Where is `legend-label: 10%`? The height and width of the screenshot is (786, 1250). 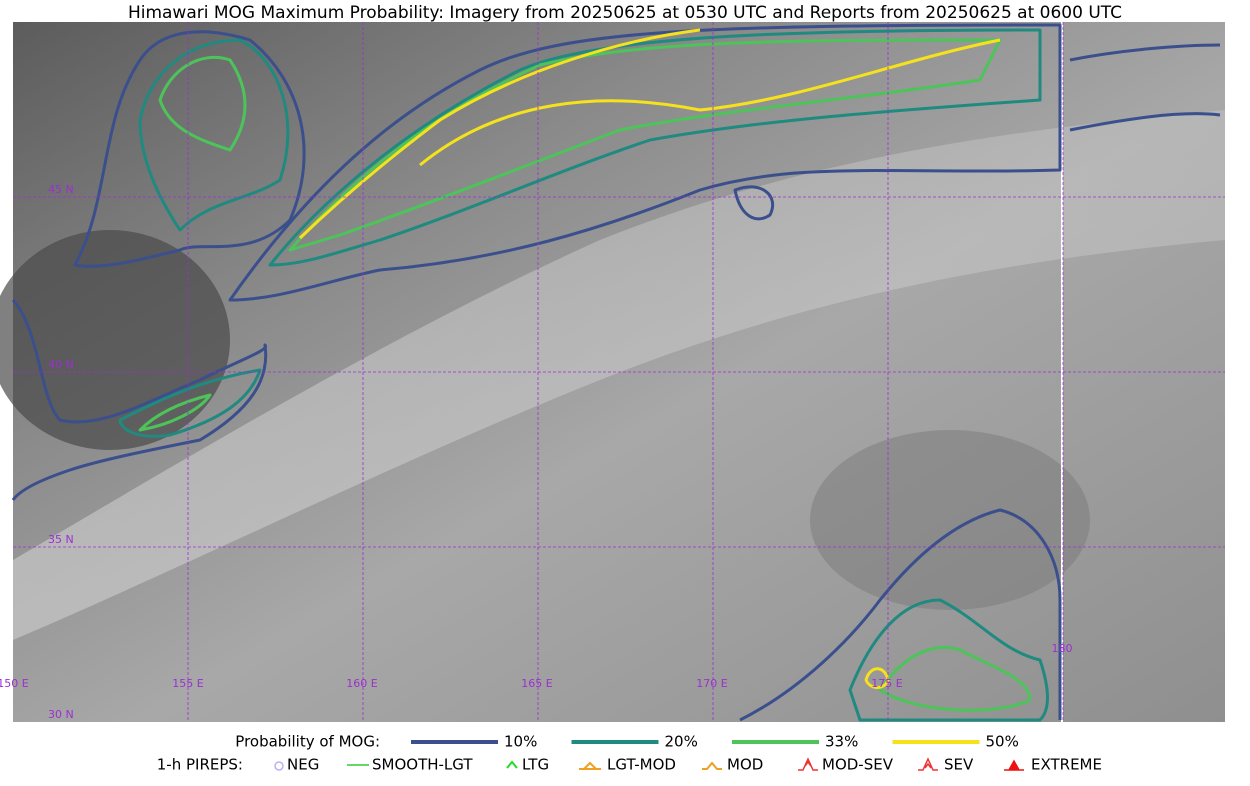
legend-label: 10% is located at coordinates (520, 742).